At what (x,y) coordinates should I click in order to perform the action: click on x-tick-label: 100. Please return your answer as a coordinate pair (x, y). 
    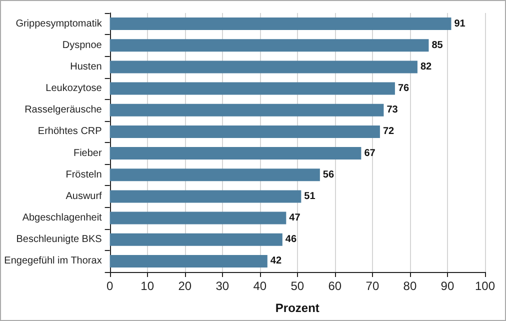
    Looking at the image, I should click on (485, 286).